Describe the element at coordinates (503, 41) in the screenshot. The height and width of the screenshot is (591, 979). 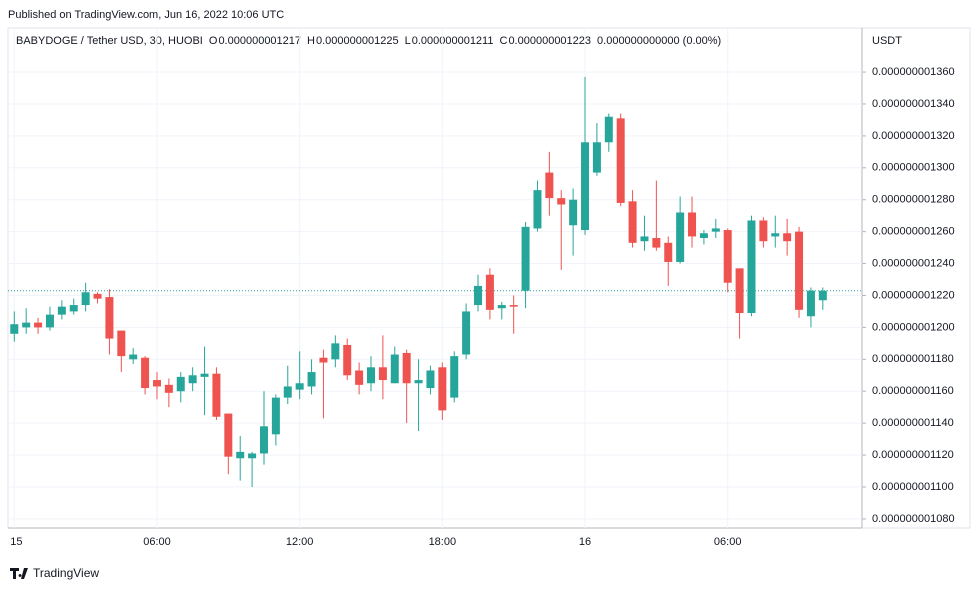
I see `legend-key: C` at that location.